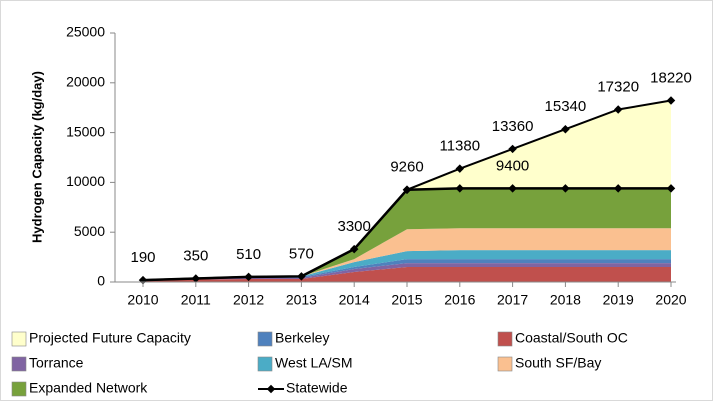  What do you see at coordinates (301, 300) in the screenshot?
I see `x-tick-label: 2013` at bounding box center [301, 300].